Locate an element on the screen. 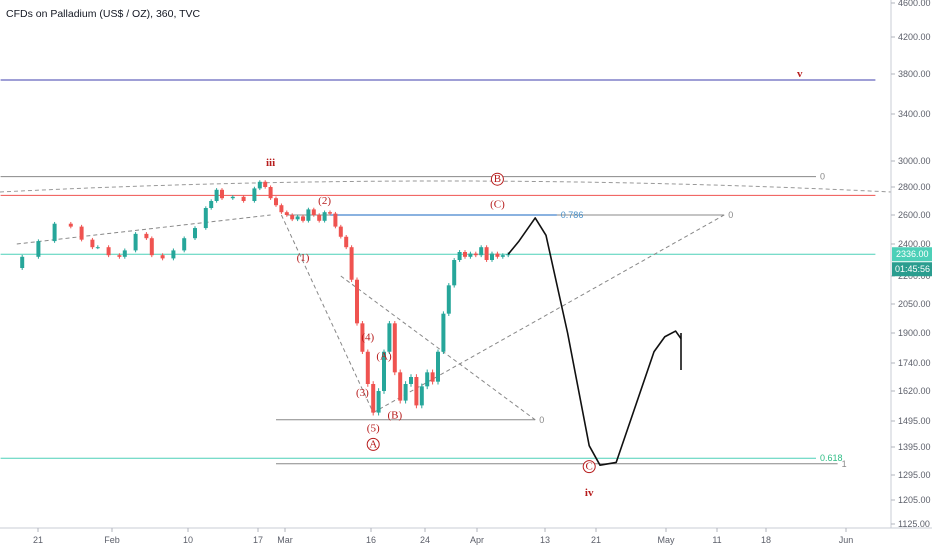 The height and width of the screenshot is (550, 932). last-price-tag is located at coordinates (912, 254).